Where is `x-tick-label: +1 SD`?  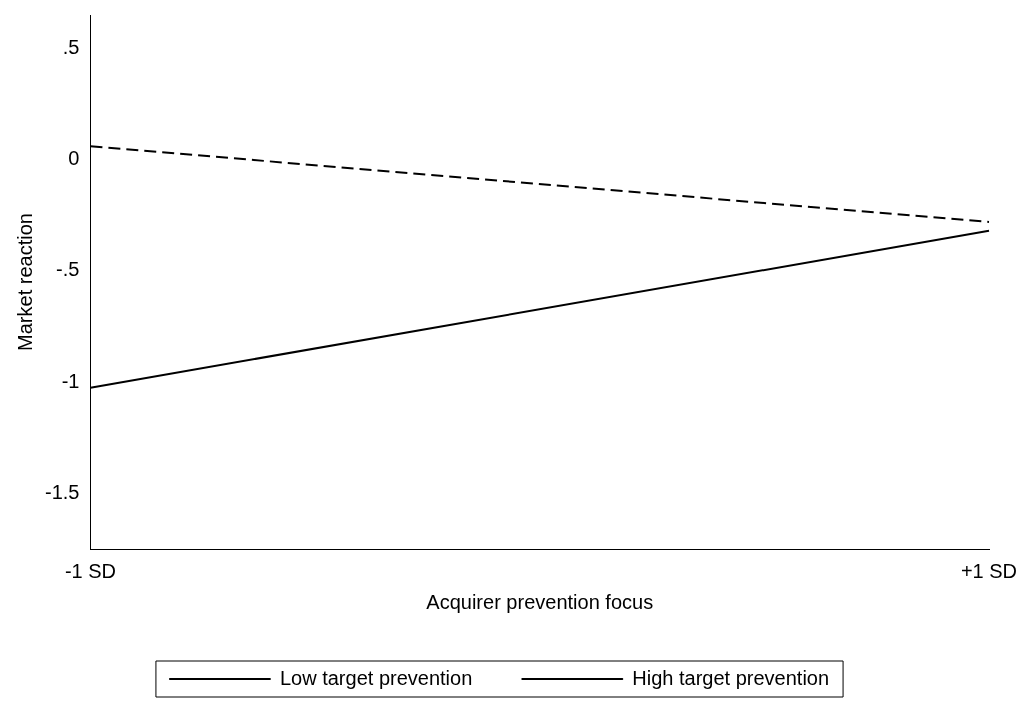
x-tick-label: +1 SD is located at coordinates (989, 570).